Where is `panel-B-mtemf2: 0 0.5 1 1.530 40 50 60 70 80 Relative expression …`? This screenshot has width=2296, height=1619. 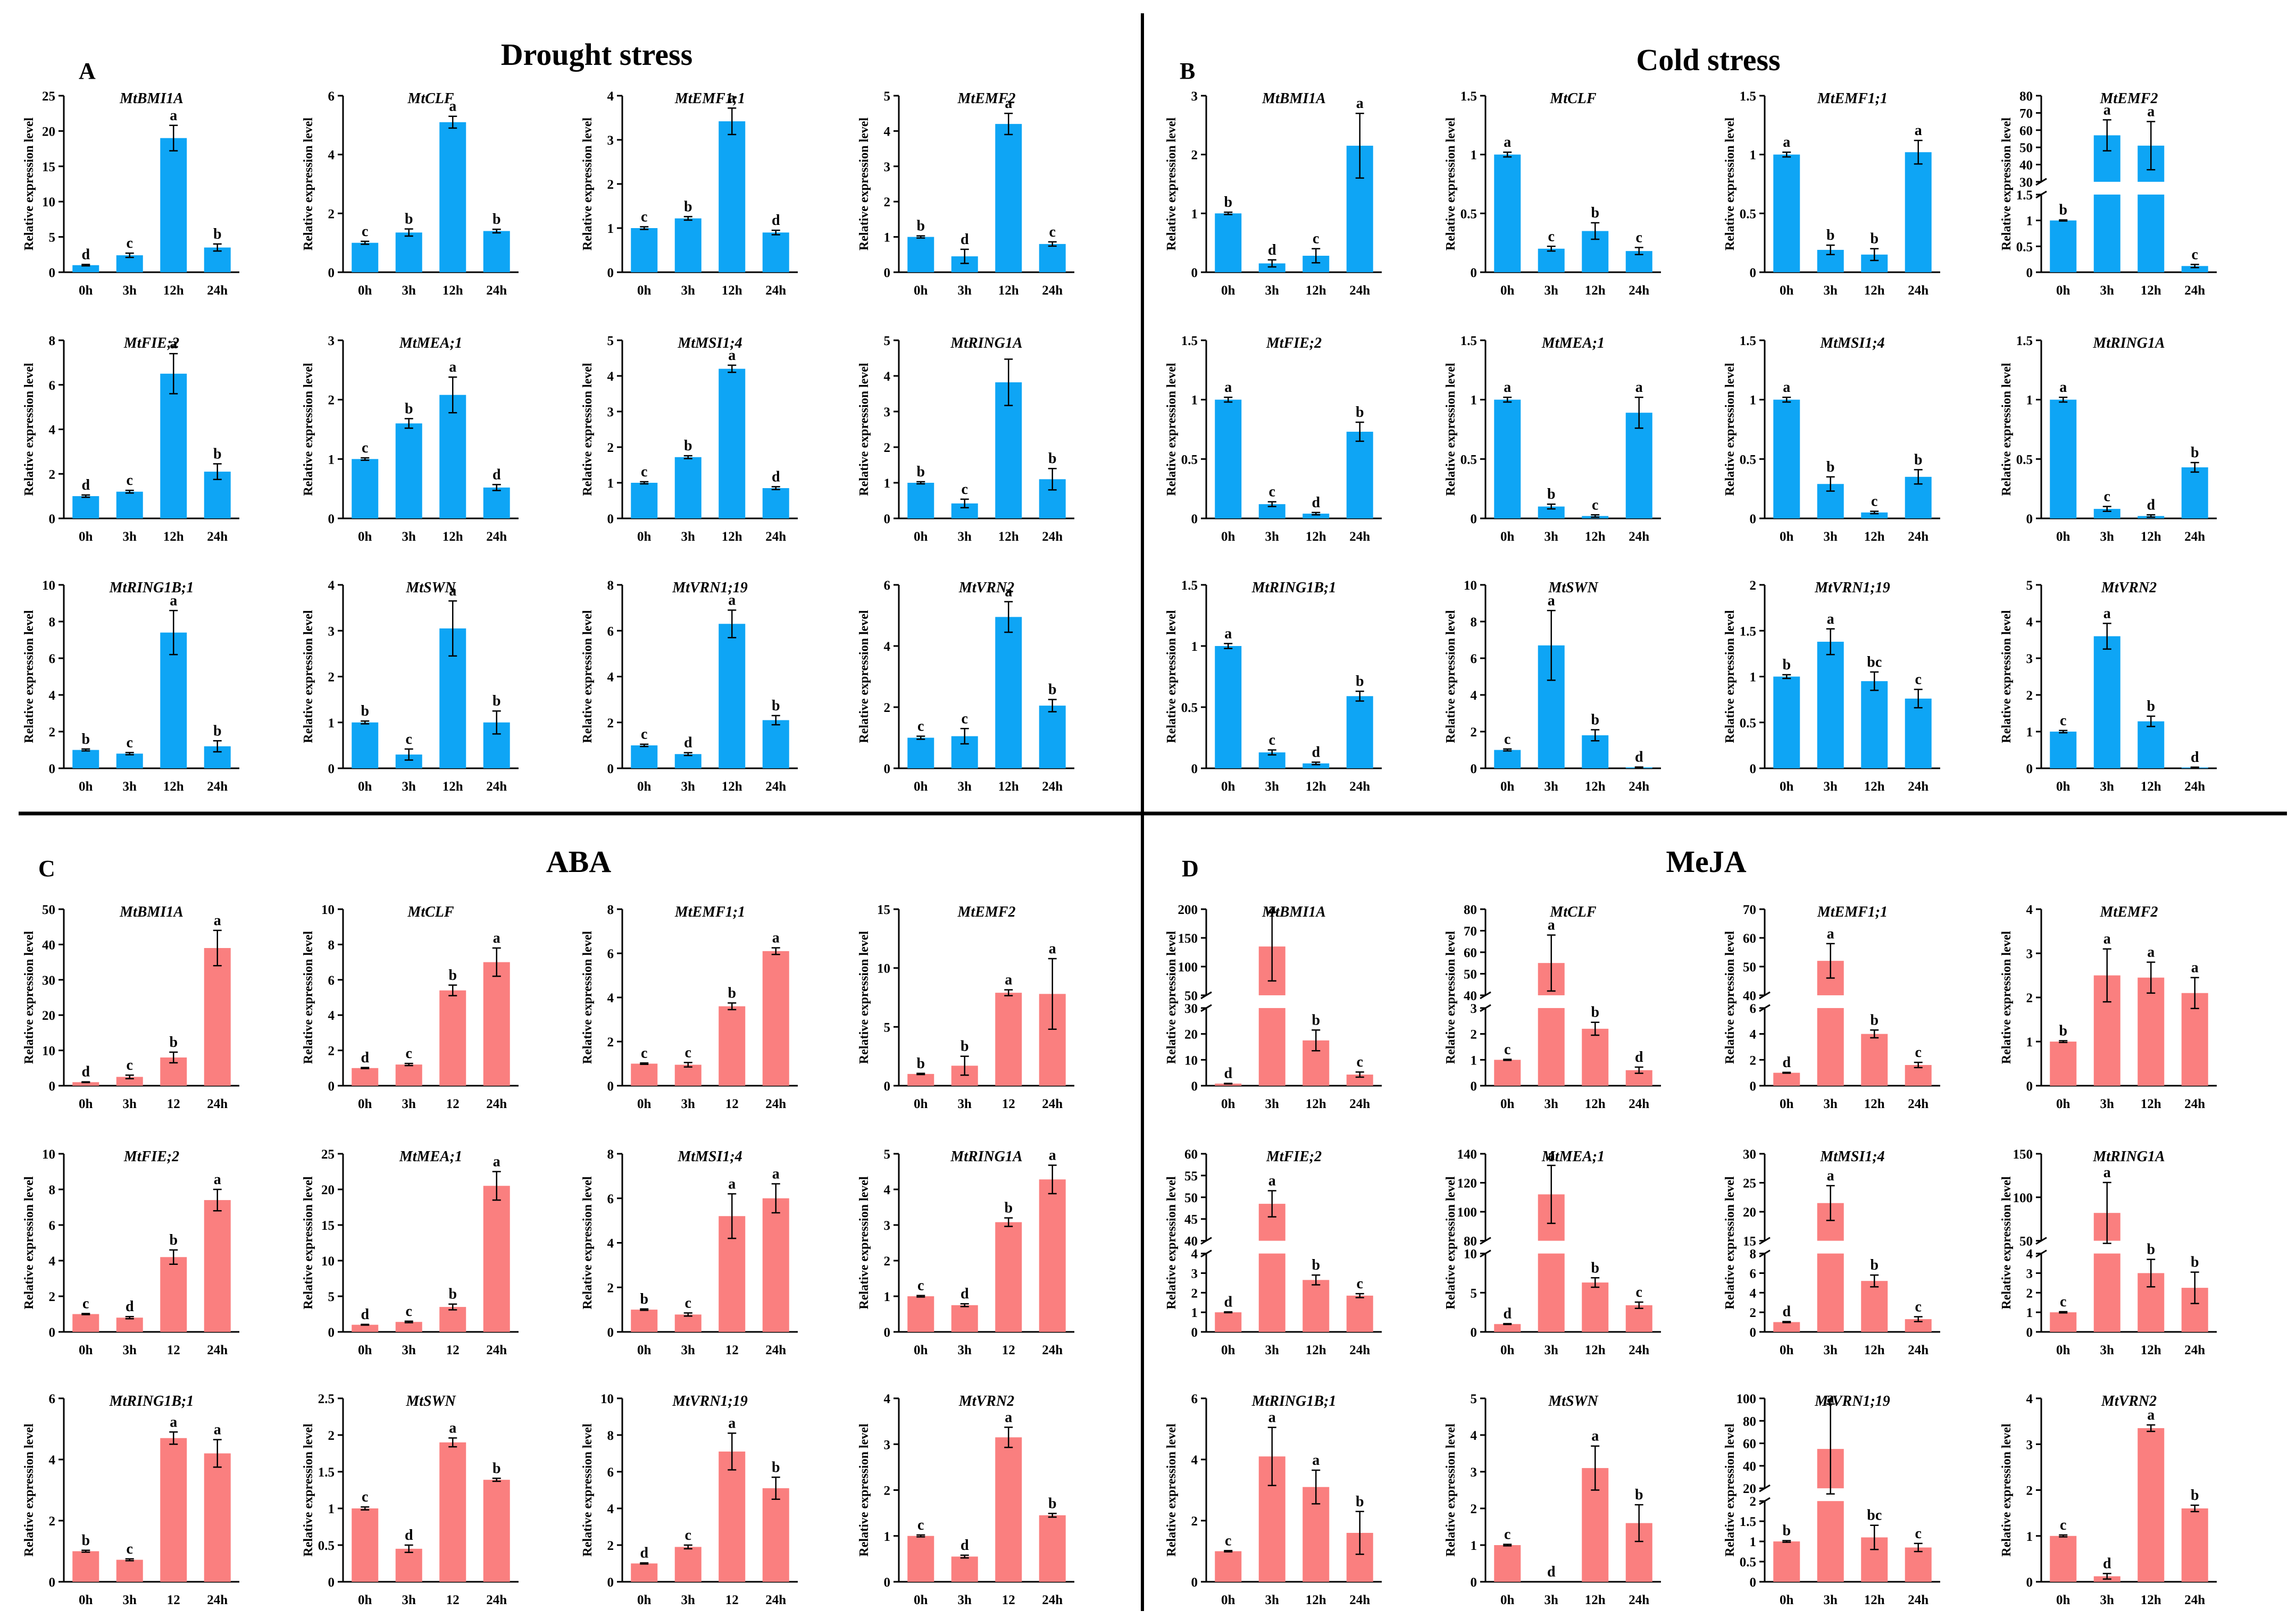 panel-B-mtemf2: 0 0.5 1 1.530 40 50 60 70 80 Relative expression … is located at coordinates (2108, 193).